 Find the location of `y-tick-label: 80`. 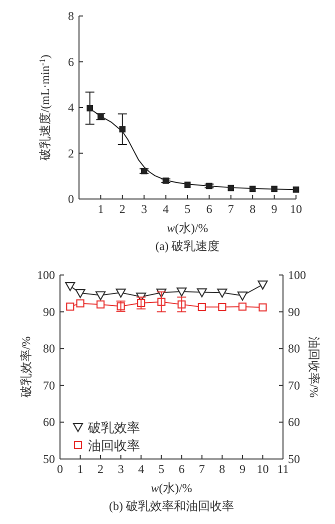

y-tick-label: 80 is located at coordinates (49, 349).